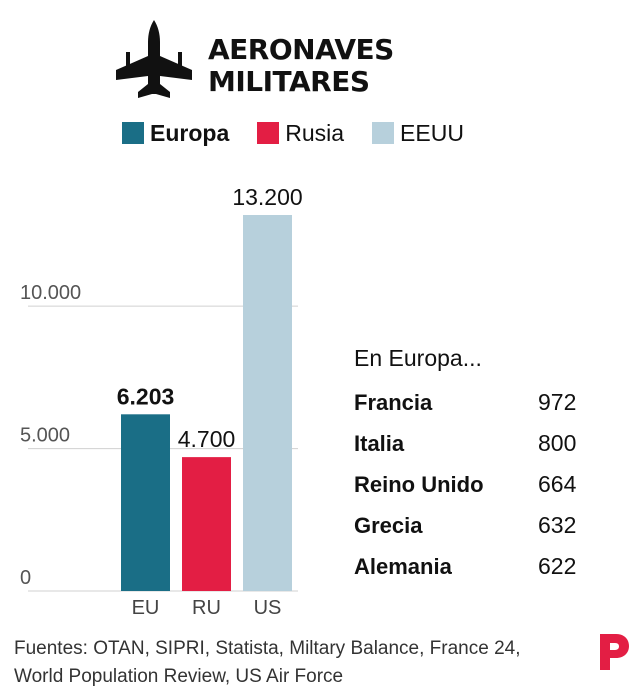 The height and width of the screenshot is (696, 640). Describe the element at coordinates (474, 525) in the screenshot. I see `breakdown-row: Grecia 632` at that location.